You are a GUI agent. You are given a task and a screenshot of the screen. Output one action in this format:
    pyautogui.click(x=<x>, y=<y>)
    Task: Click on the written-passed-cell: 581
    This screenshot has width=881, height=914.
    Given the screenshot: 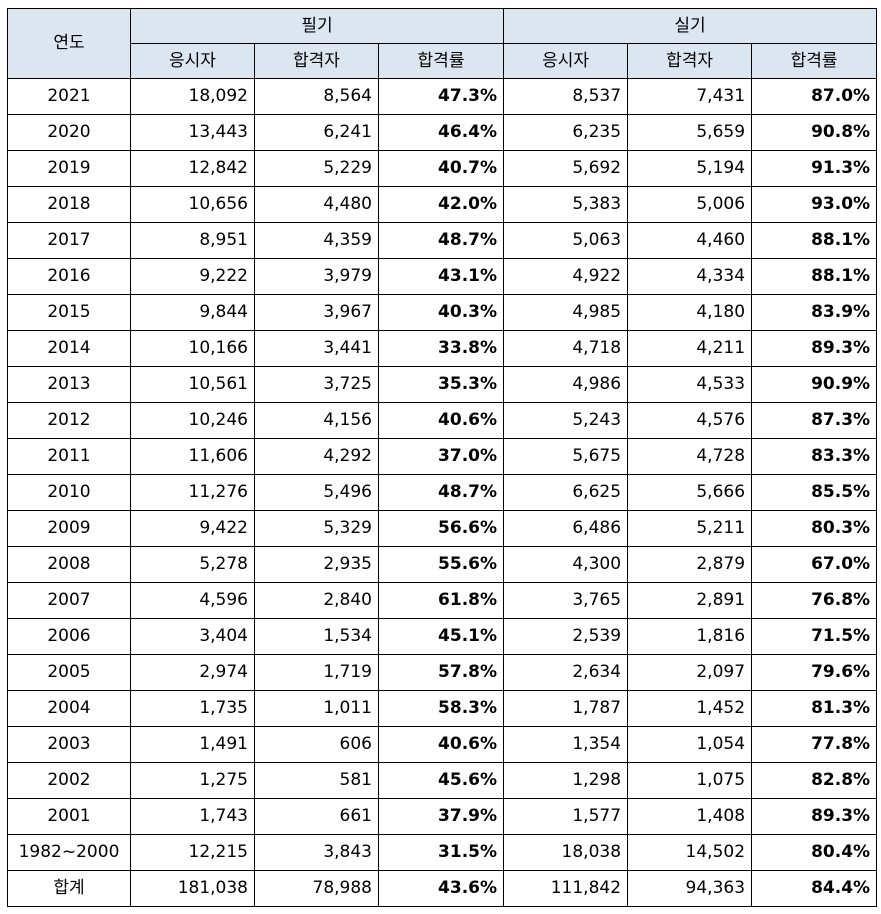 What is the action you would take?
    pyautogui.click(x=316, y=780)
    